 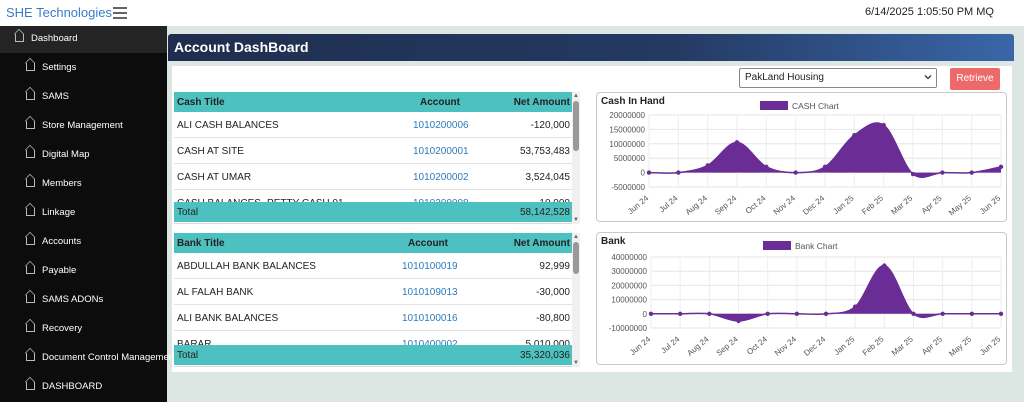 I want to click on row-title: ALI BANK BALANCES, so click(x=228, y=318).